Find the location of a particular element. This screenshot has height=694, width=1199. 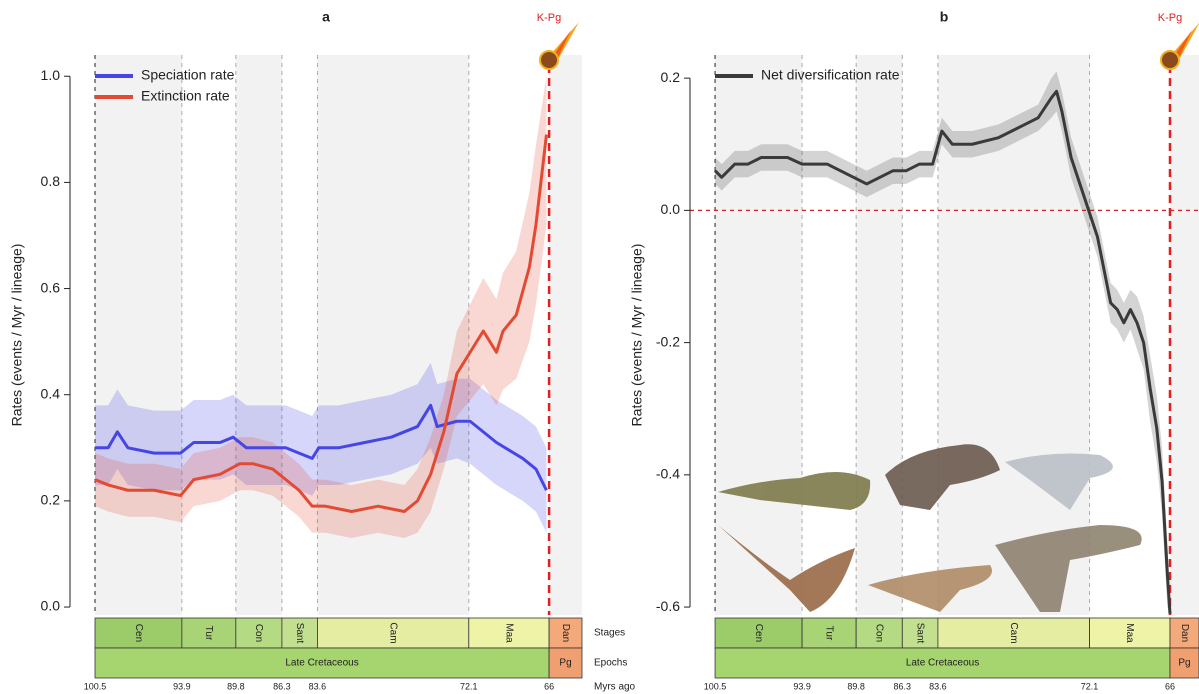

legend-label: Net diversification rate is located at coordinates (830, 75).